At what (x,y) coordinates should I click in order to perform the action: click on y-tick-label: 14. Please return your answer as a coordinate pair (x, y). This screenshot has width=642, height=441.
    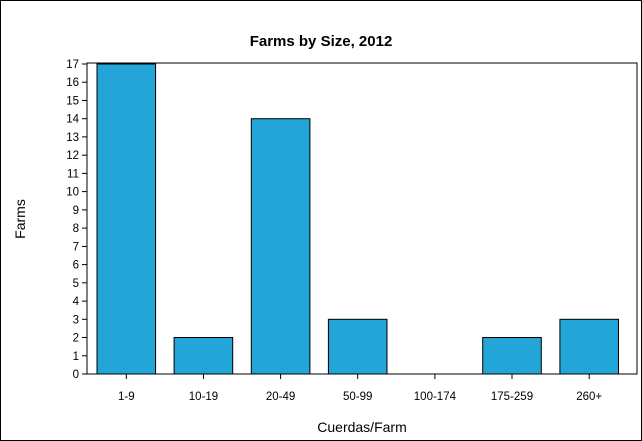
    Looking at the image, I should click on (72, 120).